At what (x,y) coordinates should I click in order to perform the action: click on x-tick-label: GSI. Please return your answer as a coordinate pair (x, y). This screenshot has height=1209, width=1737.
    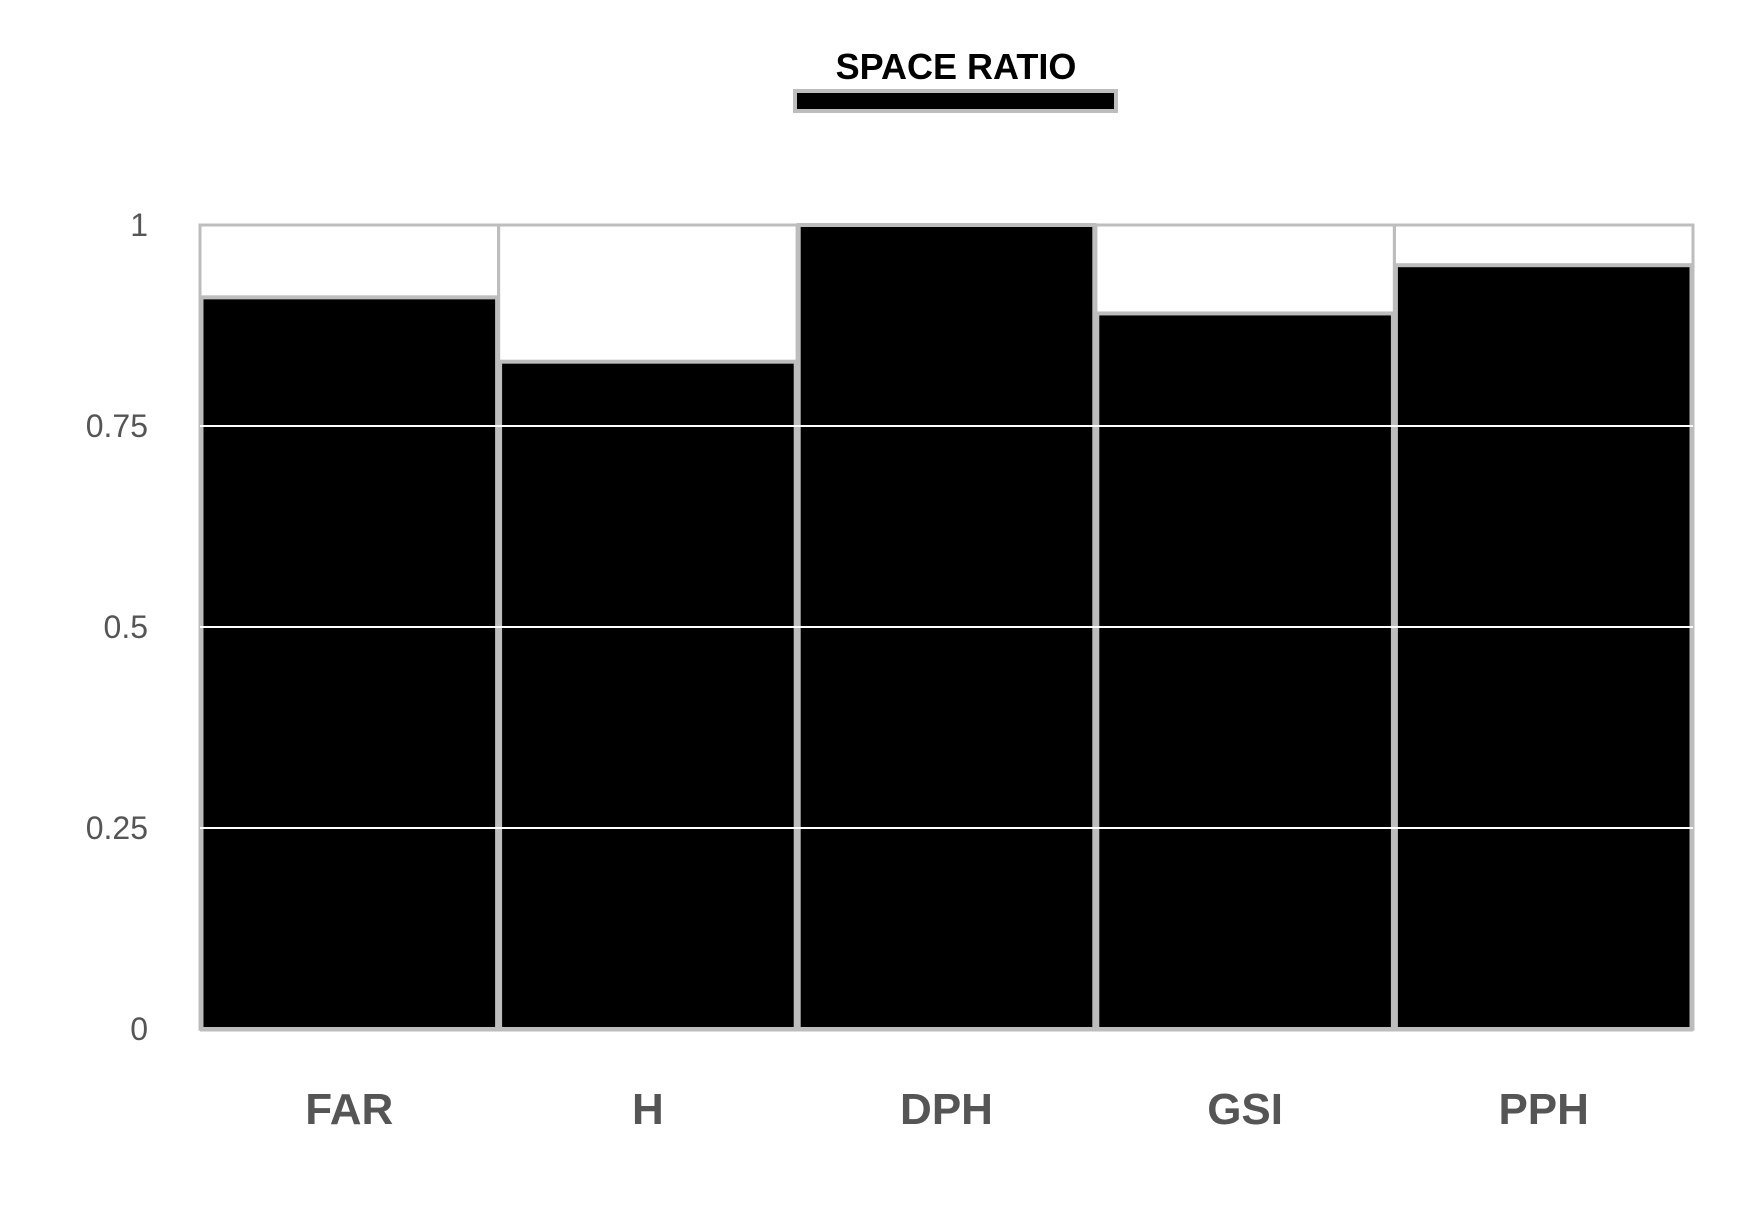
    Looking at the image, I should click on (1245, 1109).